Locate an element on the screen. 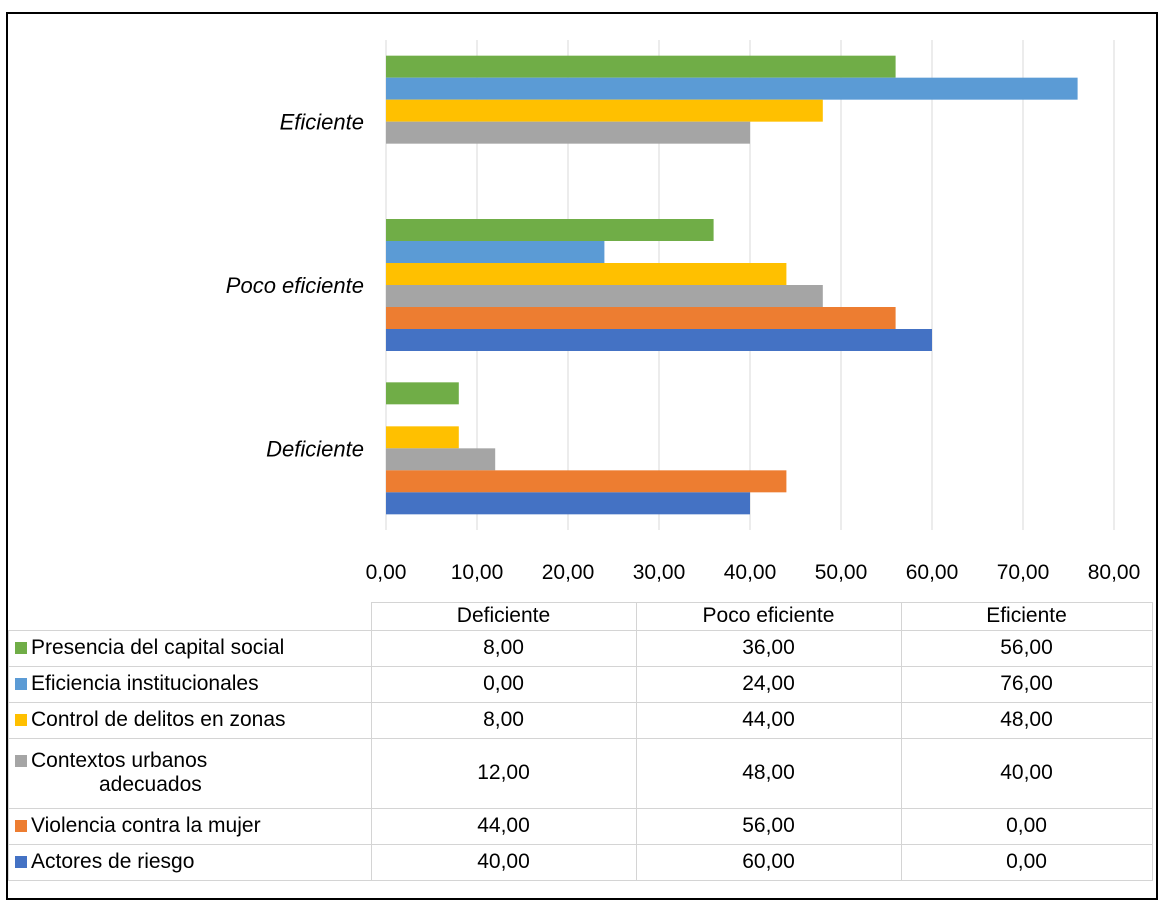 The width and height of the screenshot is (1162, 904). legend-entry: Violencia contra la mujer is located at coordinates (190, 826).